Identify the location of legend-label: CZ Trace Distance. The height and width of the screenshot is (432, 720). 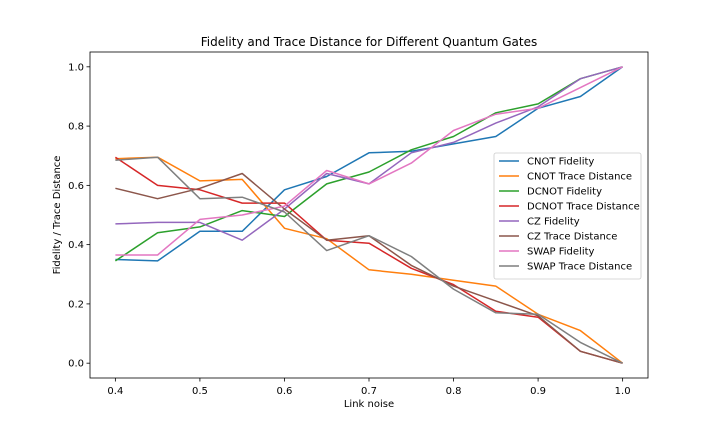
(572, 237).